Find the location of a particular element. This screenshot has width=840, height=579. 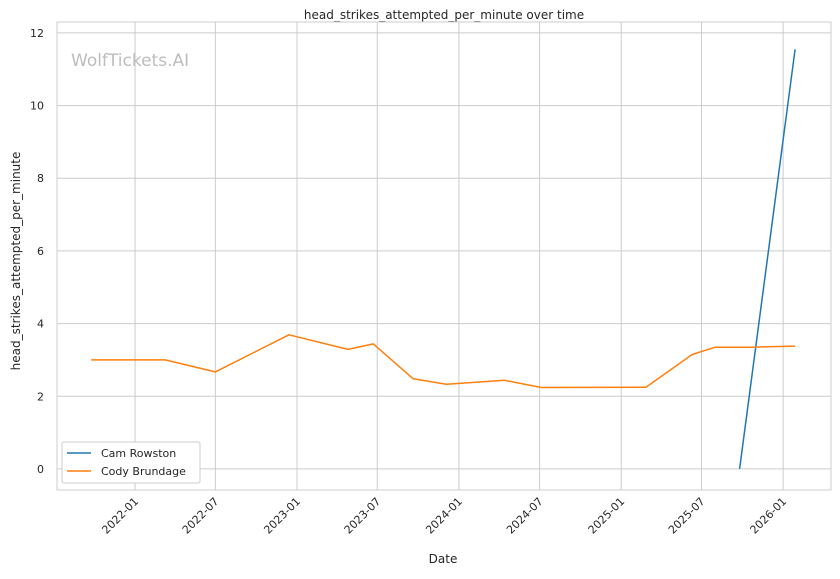

x-tick-label: 2024-07 is located at coordinates (525, 516).